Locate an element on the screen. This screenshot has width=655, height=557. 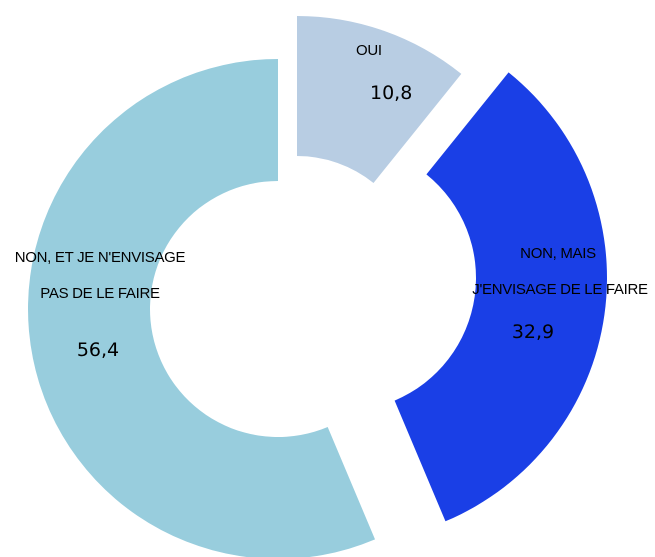
slice-2-category-label: NON, MAIS is located at coordinates (558, 253).